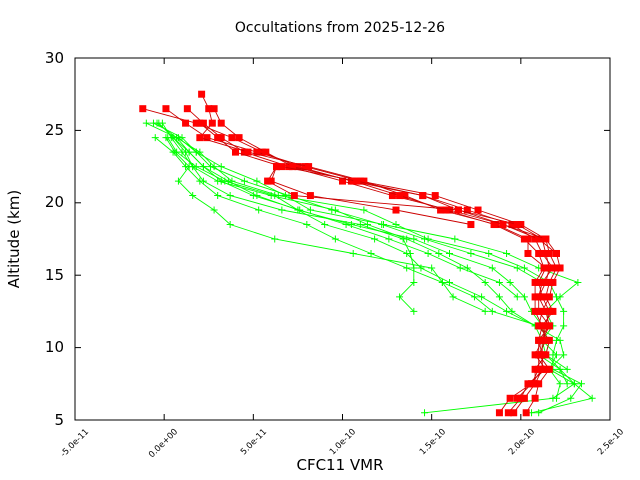 This screenshot has width=640, height=480. What do you see at coordinates (433, 442) in the screenshot?
I see `x-tick-label: 1.5e-10` at bounding box center [433, 442].